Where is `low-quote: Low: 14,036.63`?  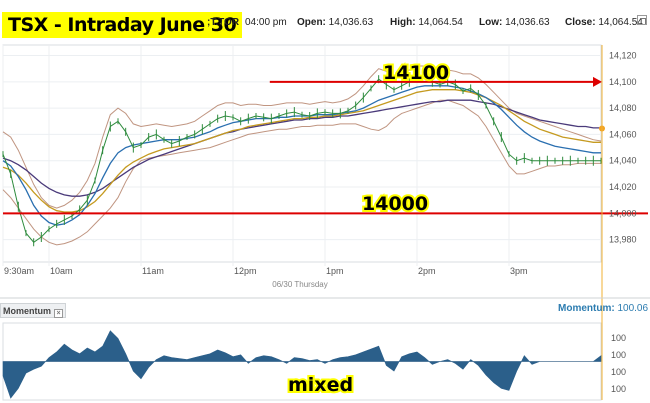 low-quote: Low: 14,036.63 is located at coordinates (514, 22).